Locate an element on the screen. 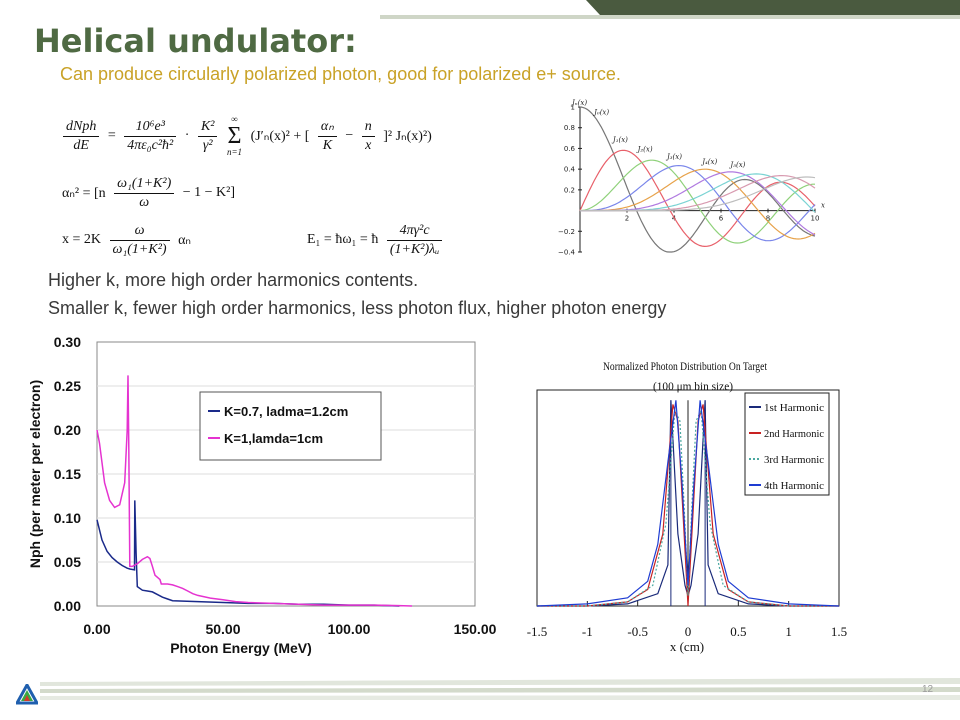 The height and width of the screenshot is (720, 960). argonne-logo-icon is located at coordinates (27, 694).